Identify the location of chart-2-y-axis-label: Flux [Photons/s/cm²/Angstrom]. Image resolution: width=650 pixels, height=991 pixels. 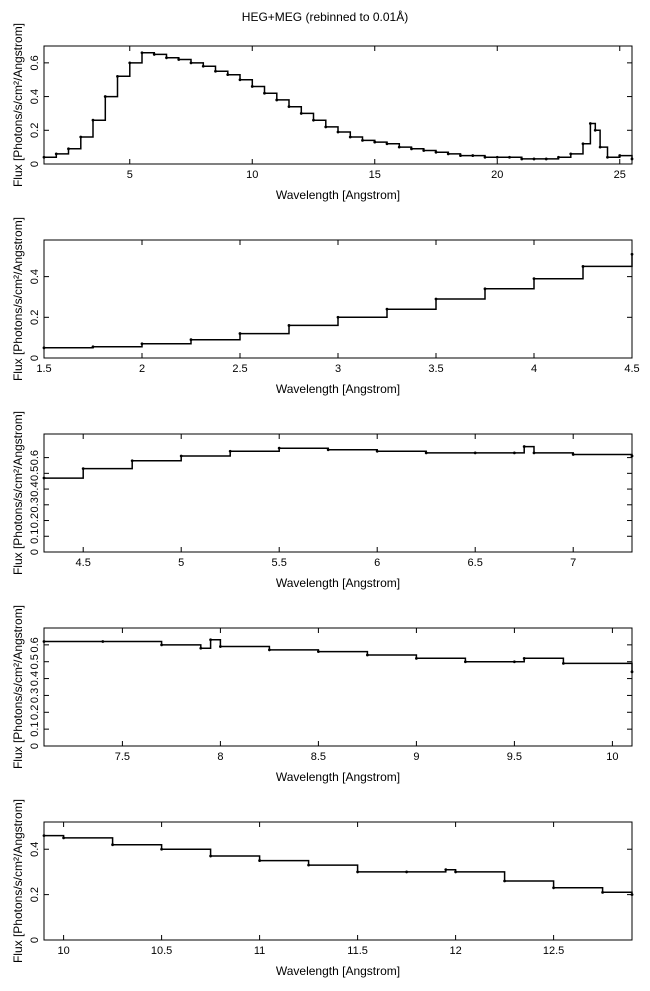
(18, 299).